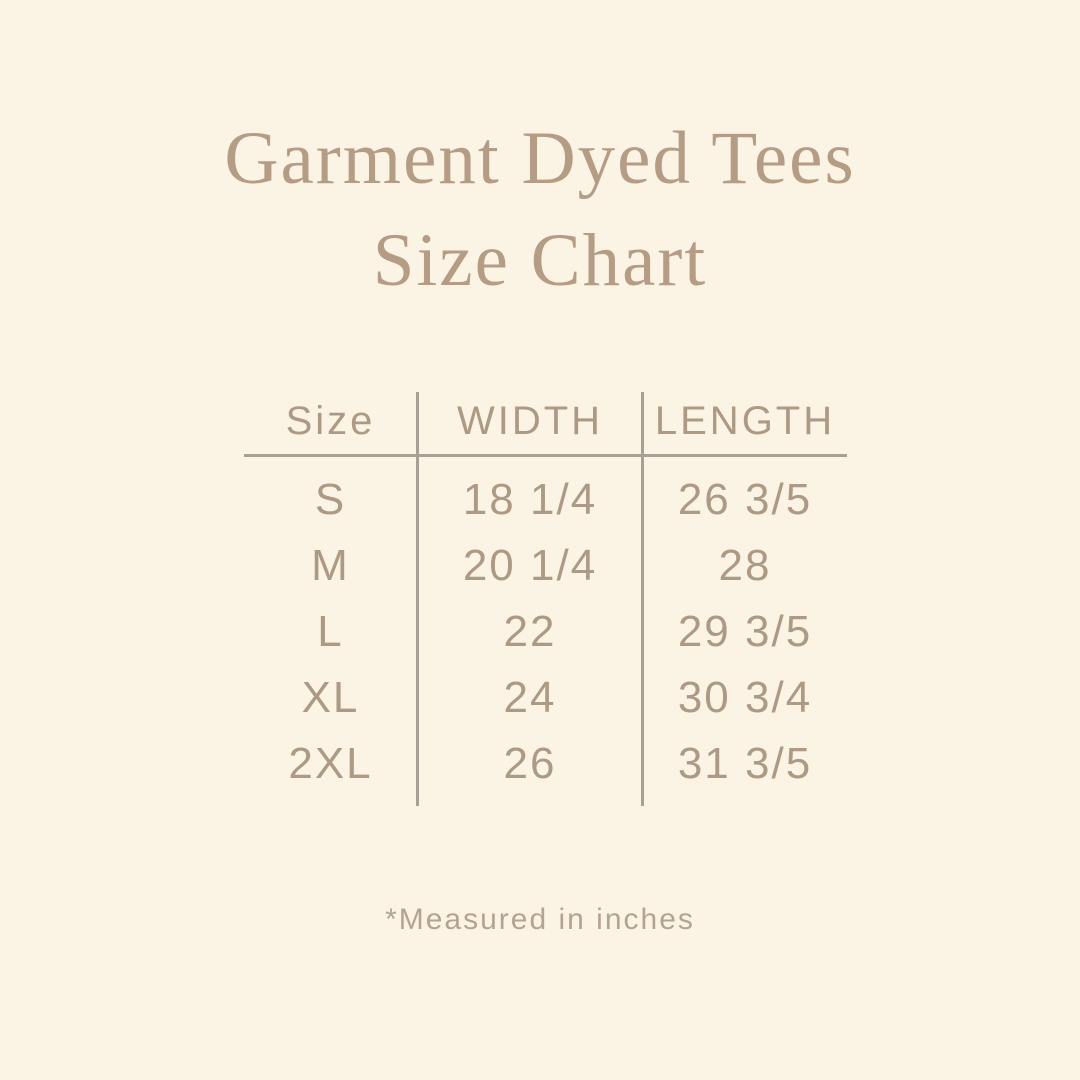 Image resolution: width=1080 pixels, height=1080 pixels. I want to click on row-s-length: 26 3/5, so click(745, 499).